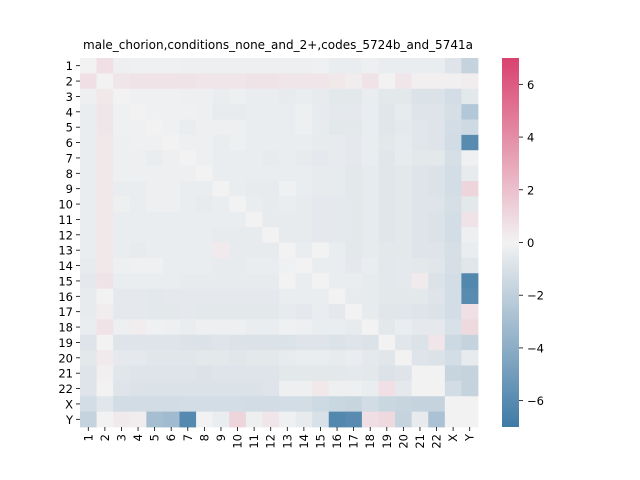 The width and height of the screenshot is (640, 480). Describe the element at coordinates (65, 358) in the screenshot. I see `y-tick-label: 20` at that location.